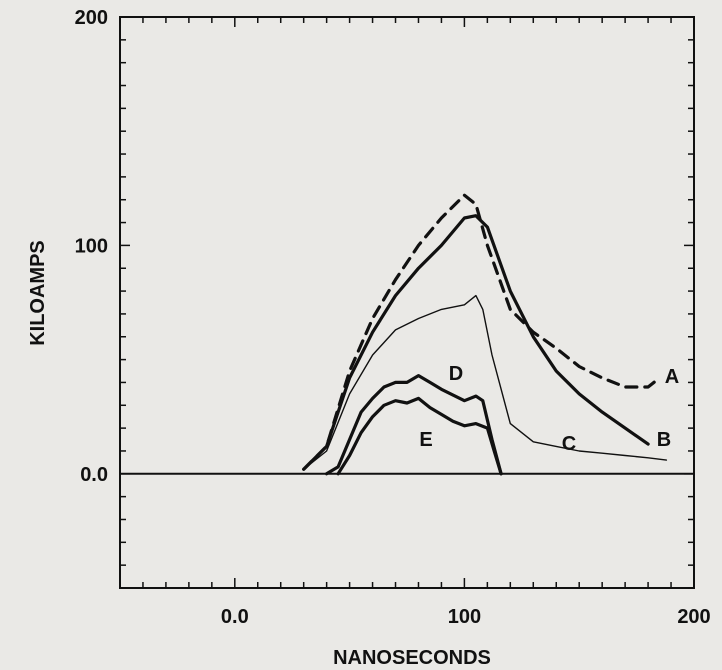  I want to click on series-line-c, so click(485, 382).